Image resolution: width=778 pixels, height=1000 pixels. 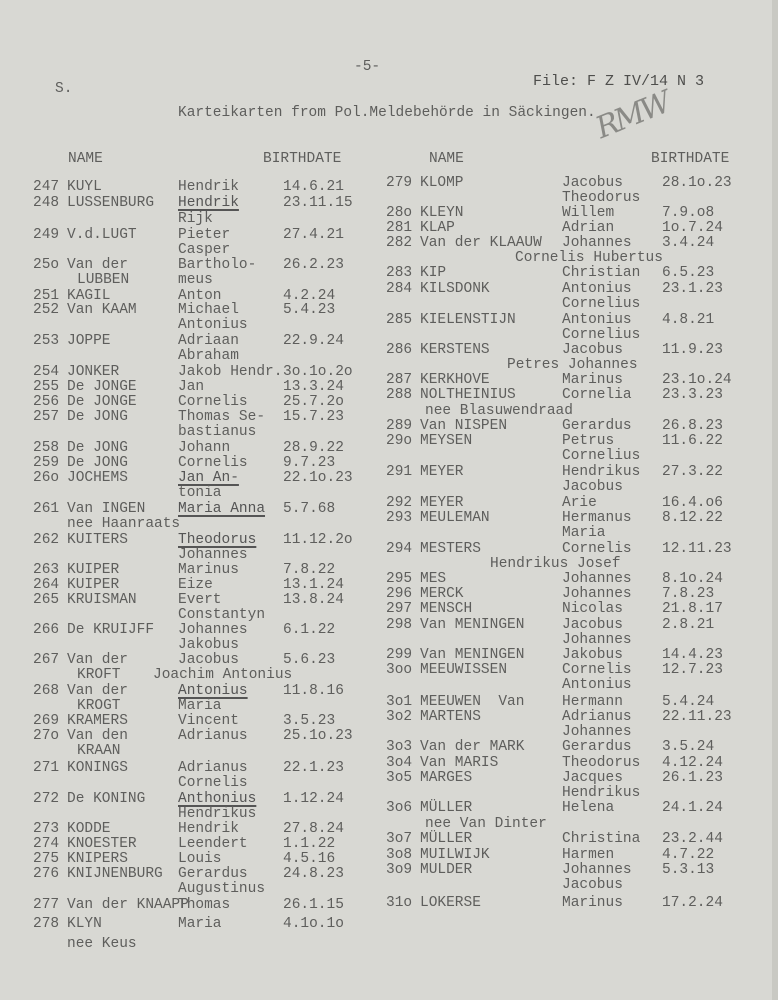 What do you see at coordinates (601, 839) in the screenshot?
I see `entry-given-names: Christina` at bounding box center [601, 839].